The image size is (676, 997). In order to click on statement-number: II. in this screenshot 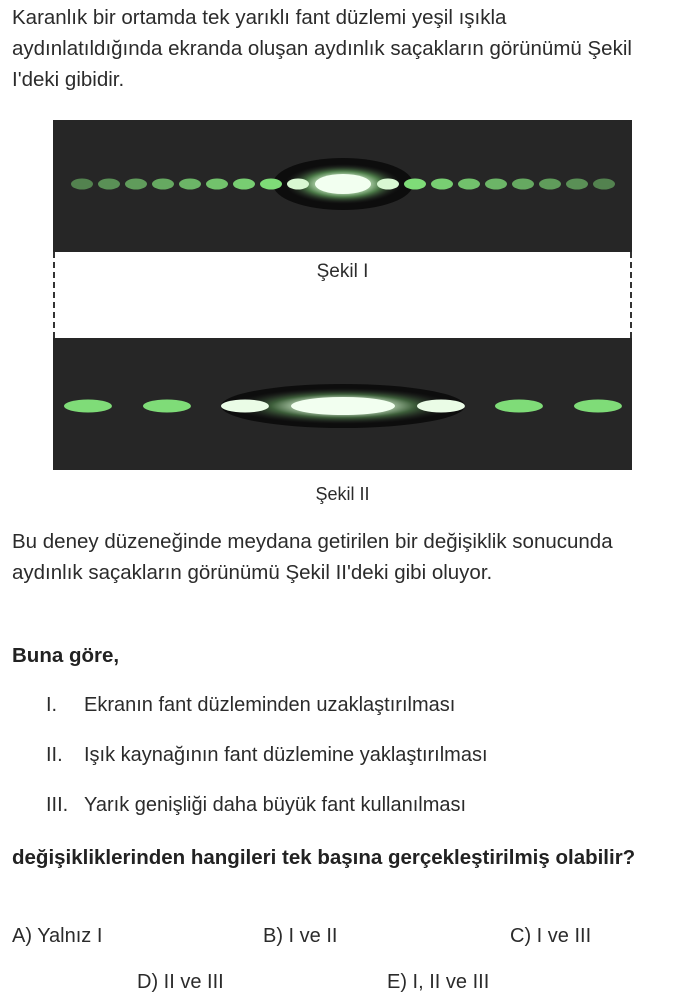, I will do `click(54, 755)`.